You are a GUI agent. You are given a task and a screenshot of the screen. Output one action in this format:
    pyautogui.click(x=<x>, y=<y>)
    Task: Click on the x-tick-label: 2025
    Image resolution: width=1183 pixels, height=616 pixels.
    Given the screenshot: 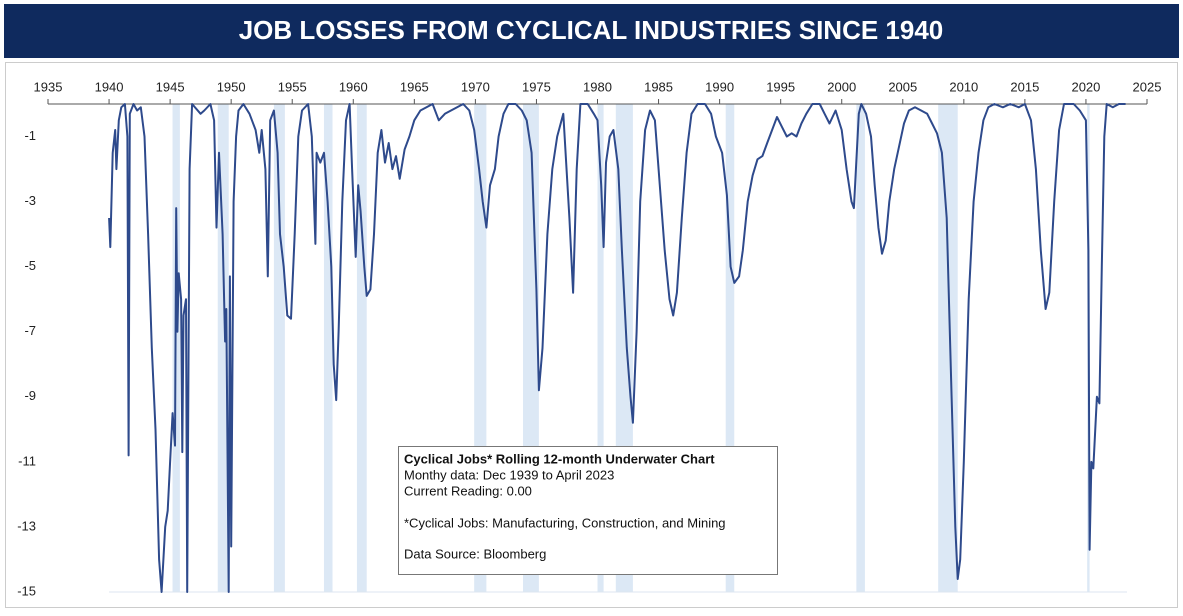 What is the action you would take?
    pyautogui.click(x=1147, y=86)
    